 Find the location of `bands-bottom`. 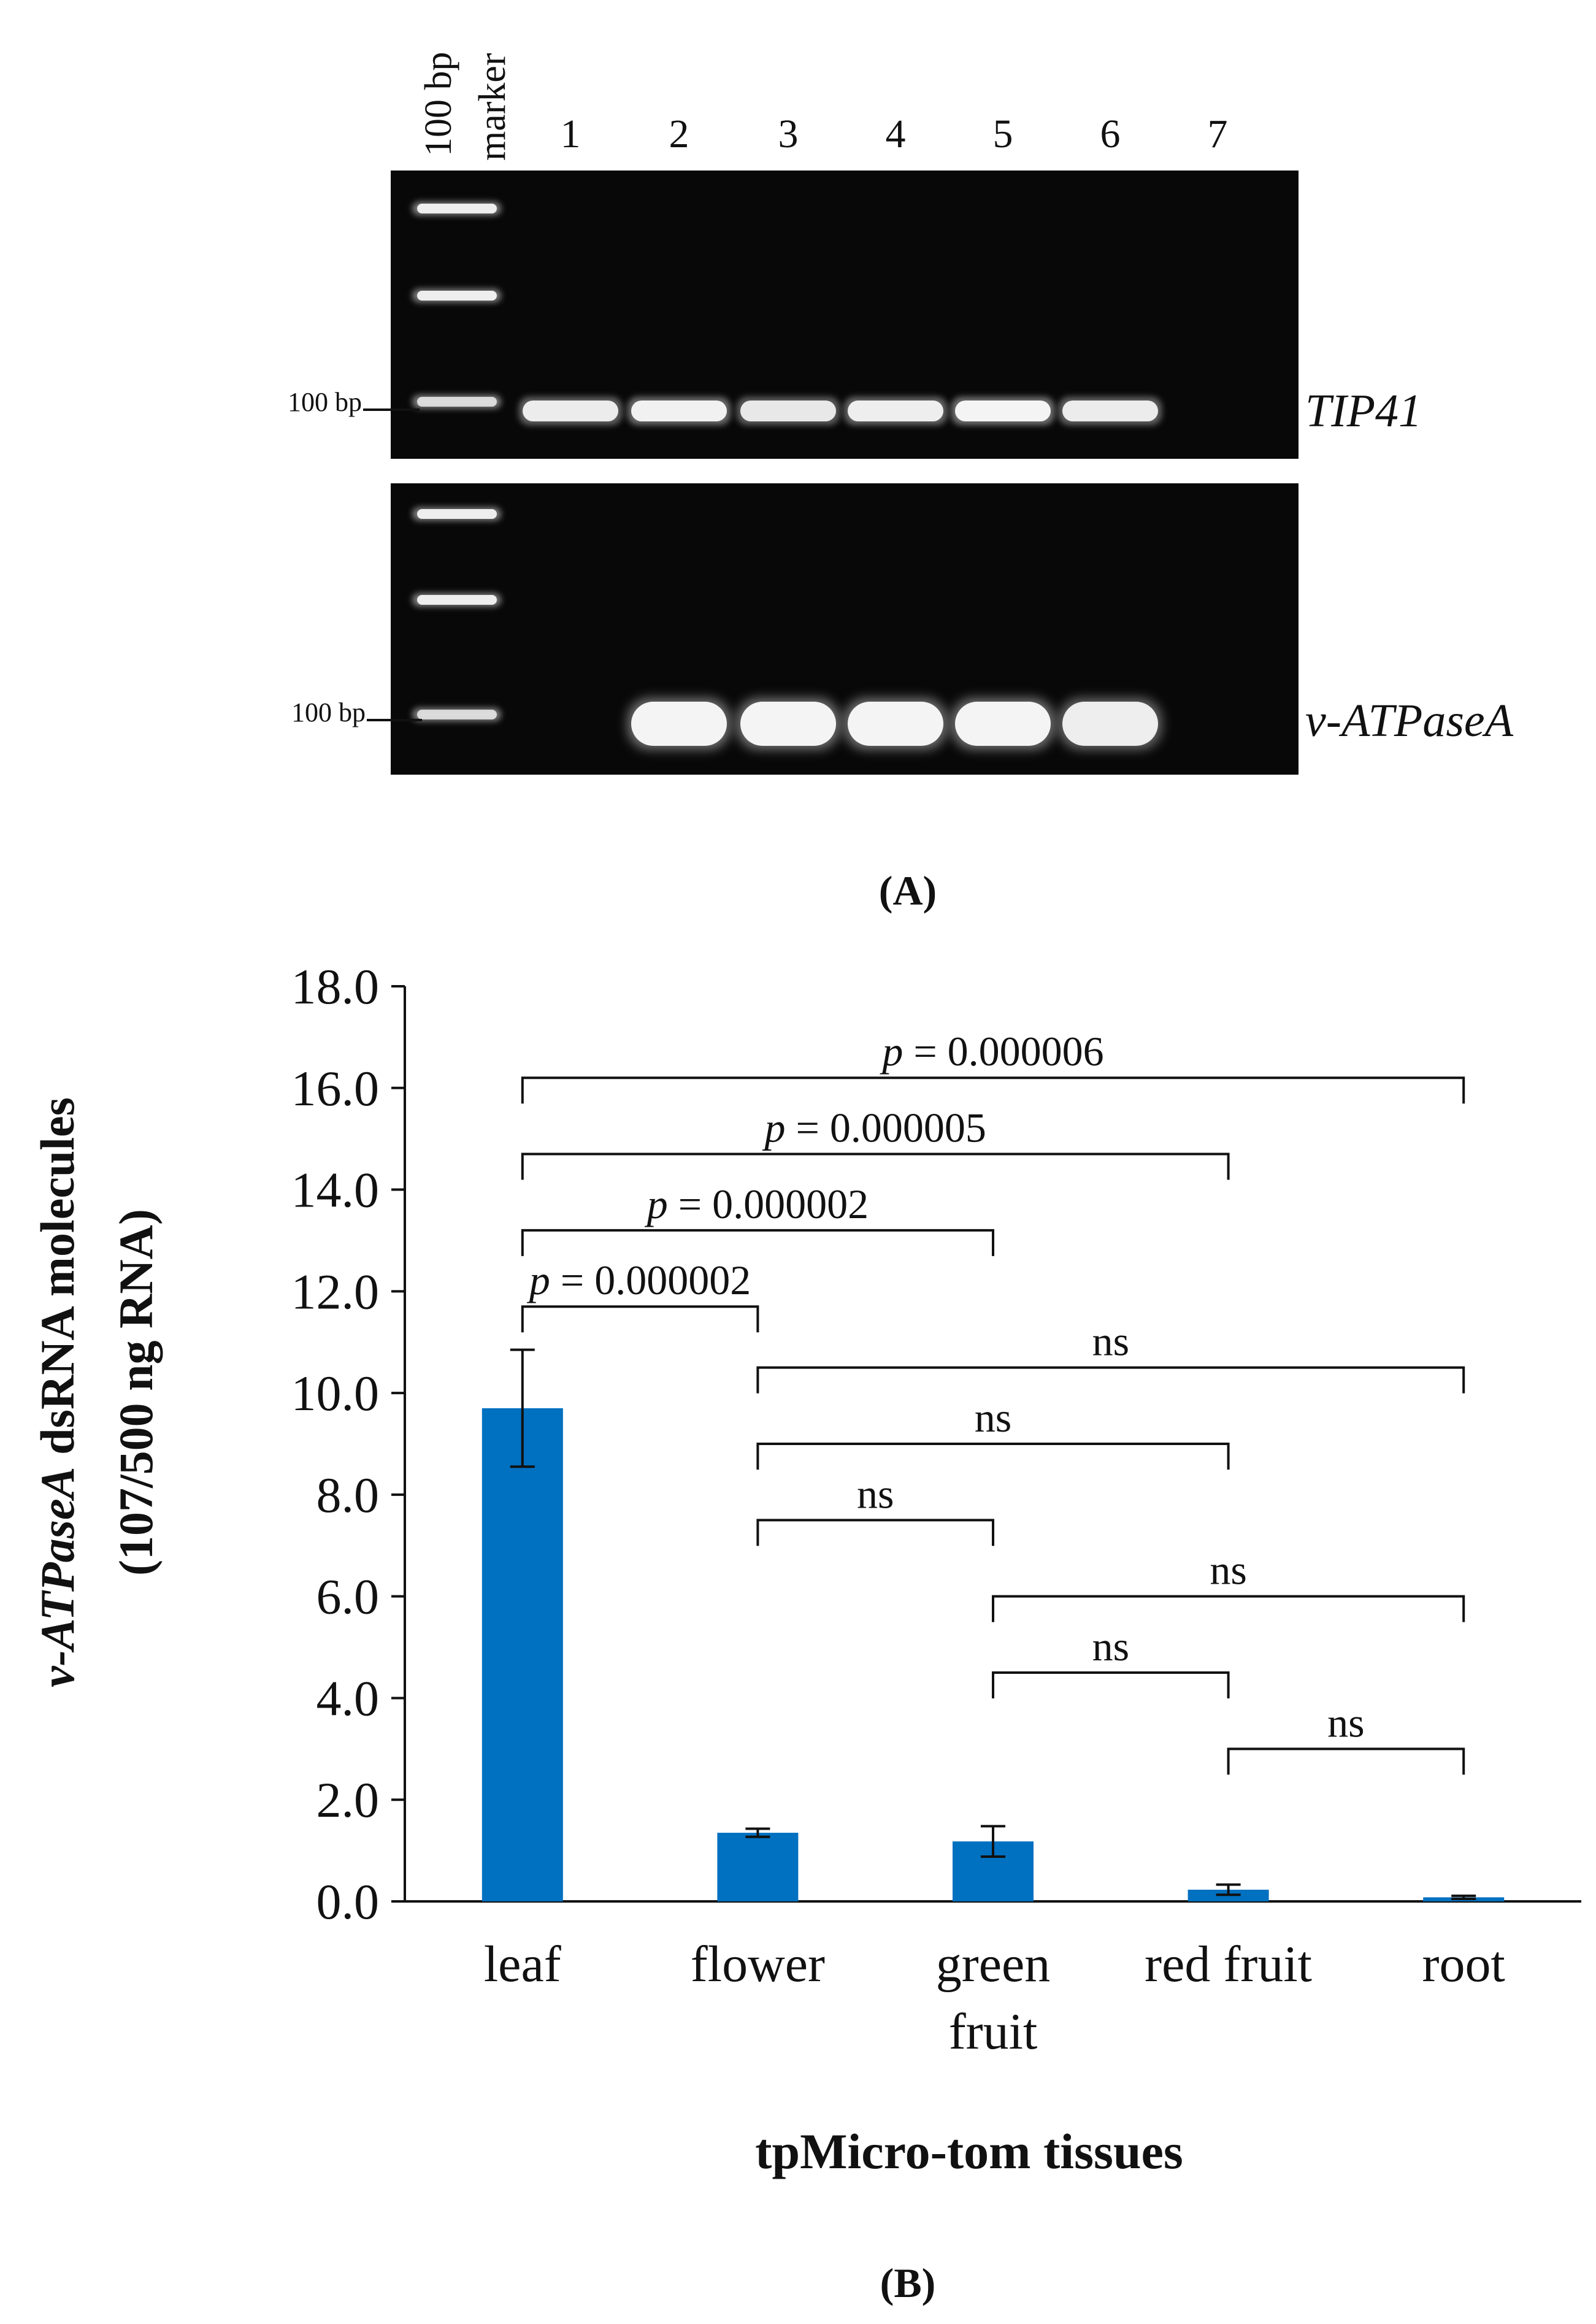

bands-bottom is located at coordinates (894, 724).